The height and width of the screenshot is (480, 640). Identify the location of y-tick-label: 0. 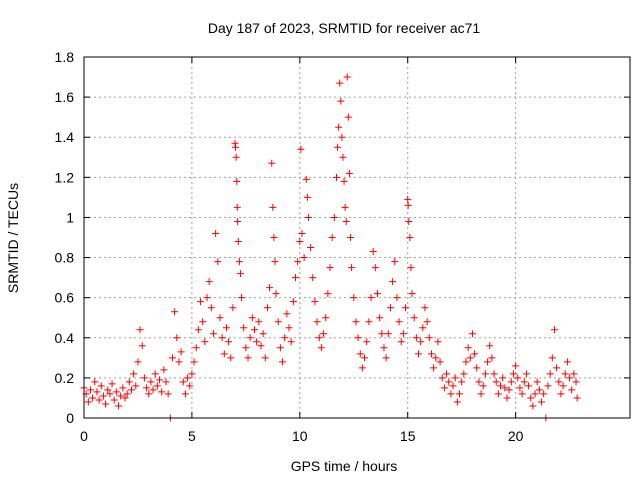
(70, 418).